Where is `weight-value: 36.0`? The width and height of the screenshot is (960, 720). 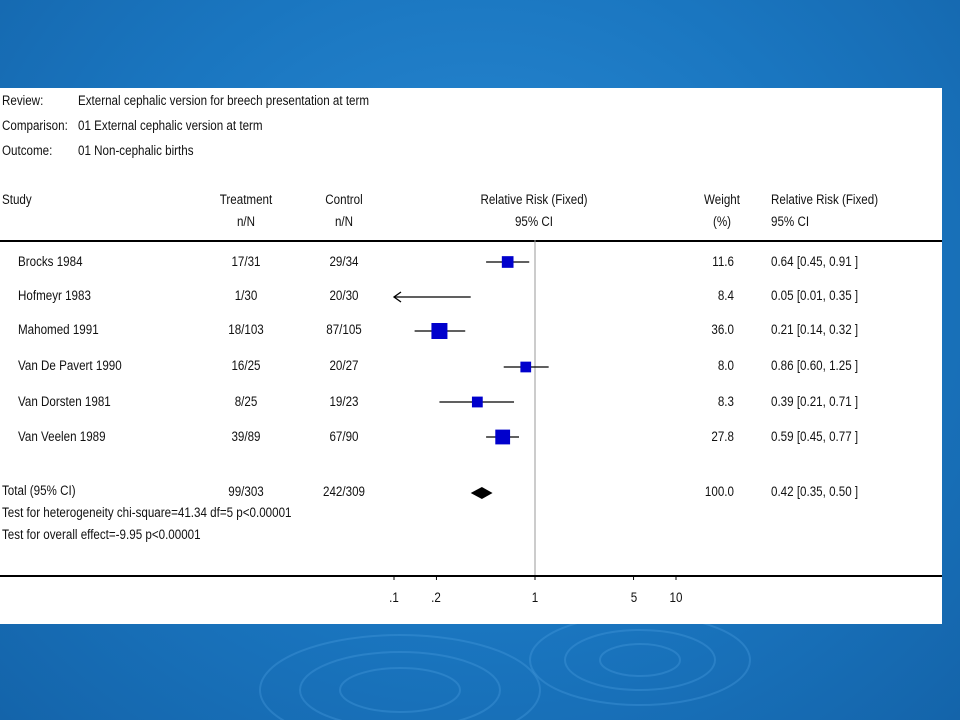
weight-value: 36.0 is located at coordinates (722, 329).